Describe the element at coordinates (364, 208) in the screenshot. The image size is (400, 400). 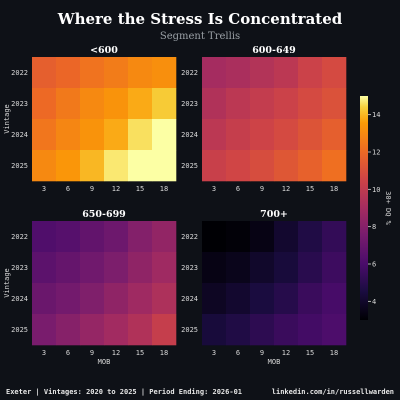
I see `colorbar-gradient` at that location.